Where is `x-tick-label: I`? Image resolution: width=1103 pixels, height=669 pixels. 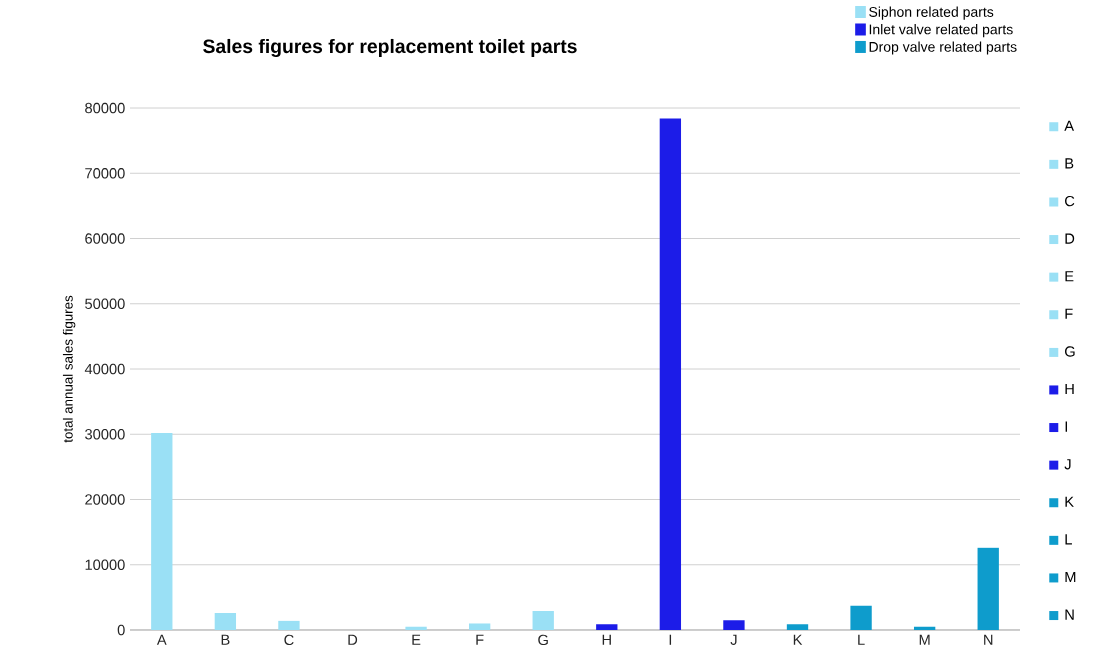 x-tick-label: I is located at coordinates (670, 639).